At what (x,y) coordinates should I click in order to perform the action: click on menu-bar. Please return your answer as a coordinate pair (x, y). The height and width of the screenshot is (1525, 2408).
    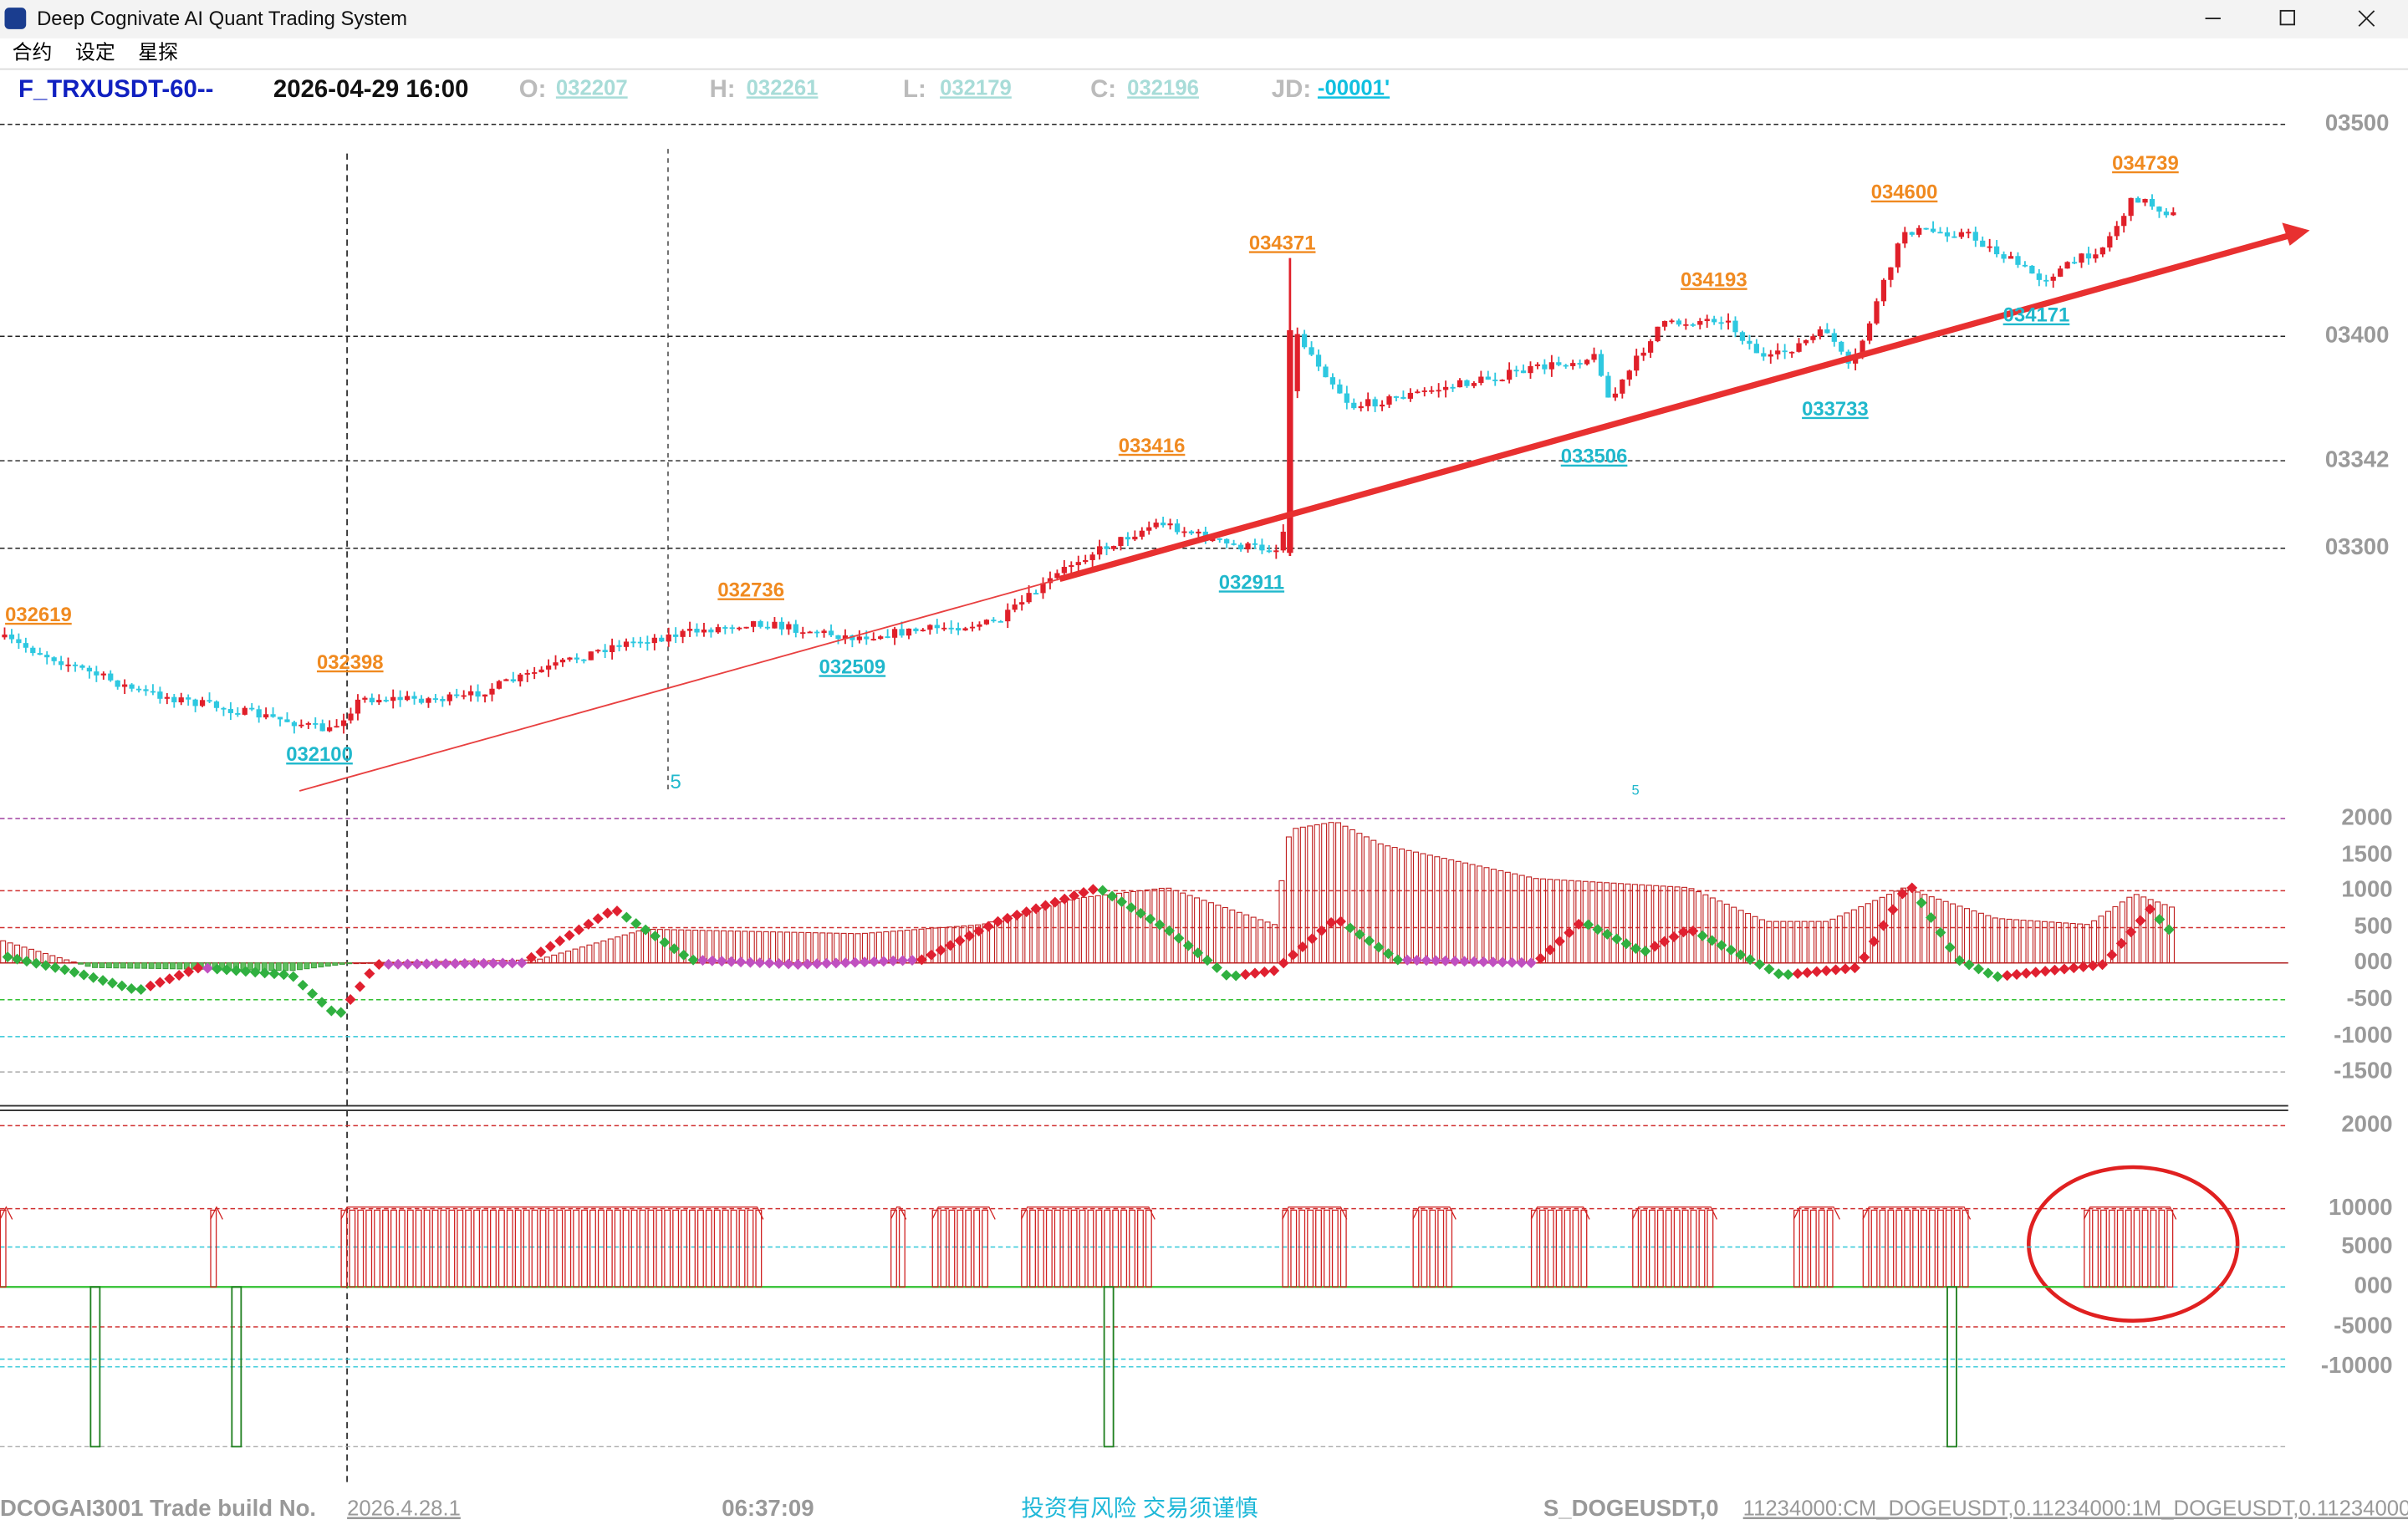
    Looking at the image, I should click on (1204, 53).